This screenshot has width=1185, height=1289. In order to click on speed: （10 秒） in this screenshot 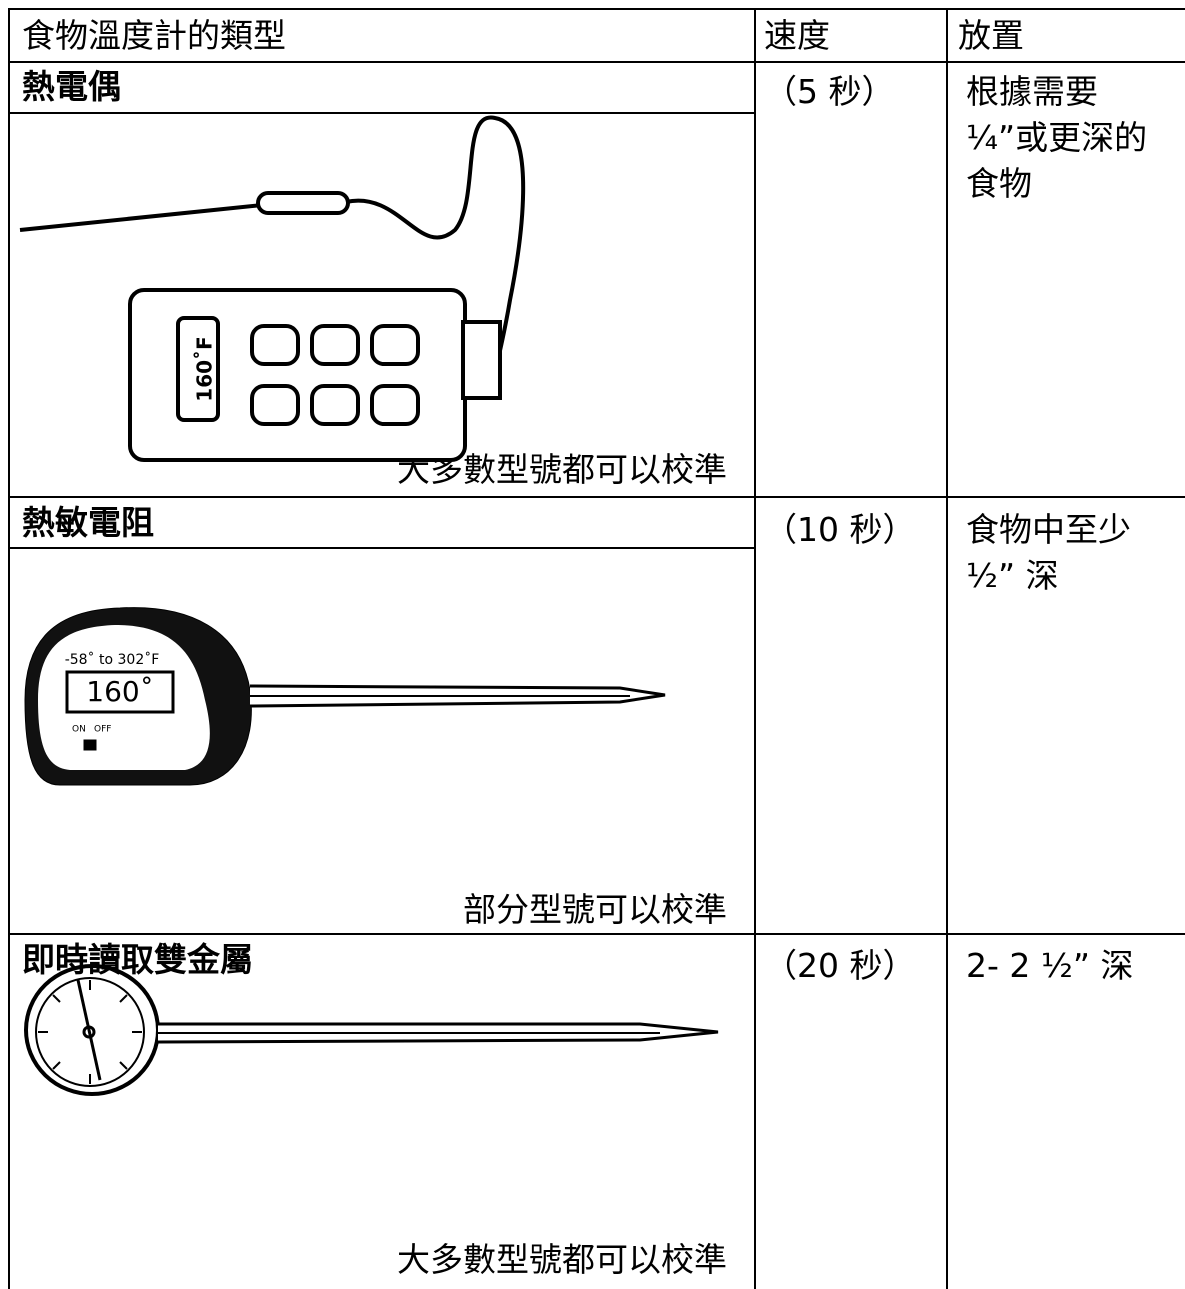, I will do `click(840, 529)`.